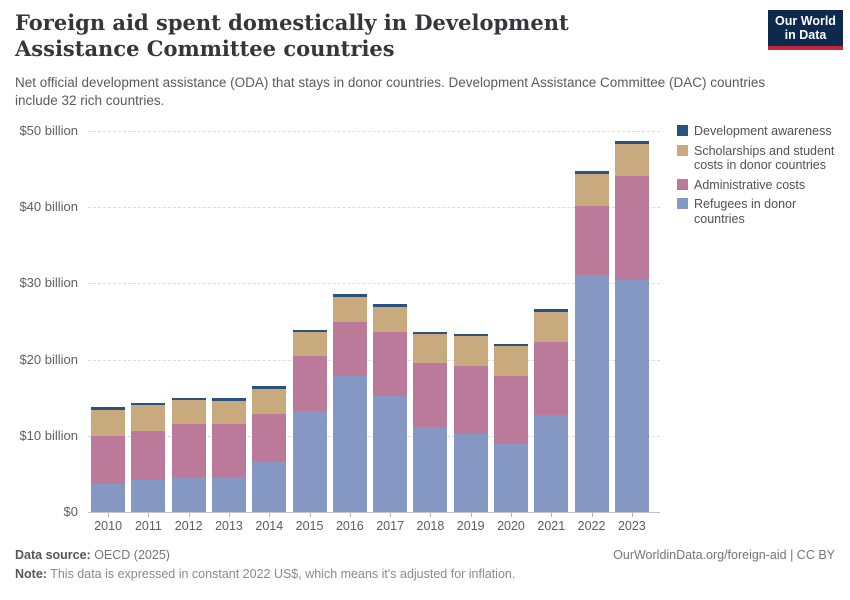 The height and width of the screenshot is (600, 850). I want to click on legend-item-2: Administrative costs, so click(762, 185).